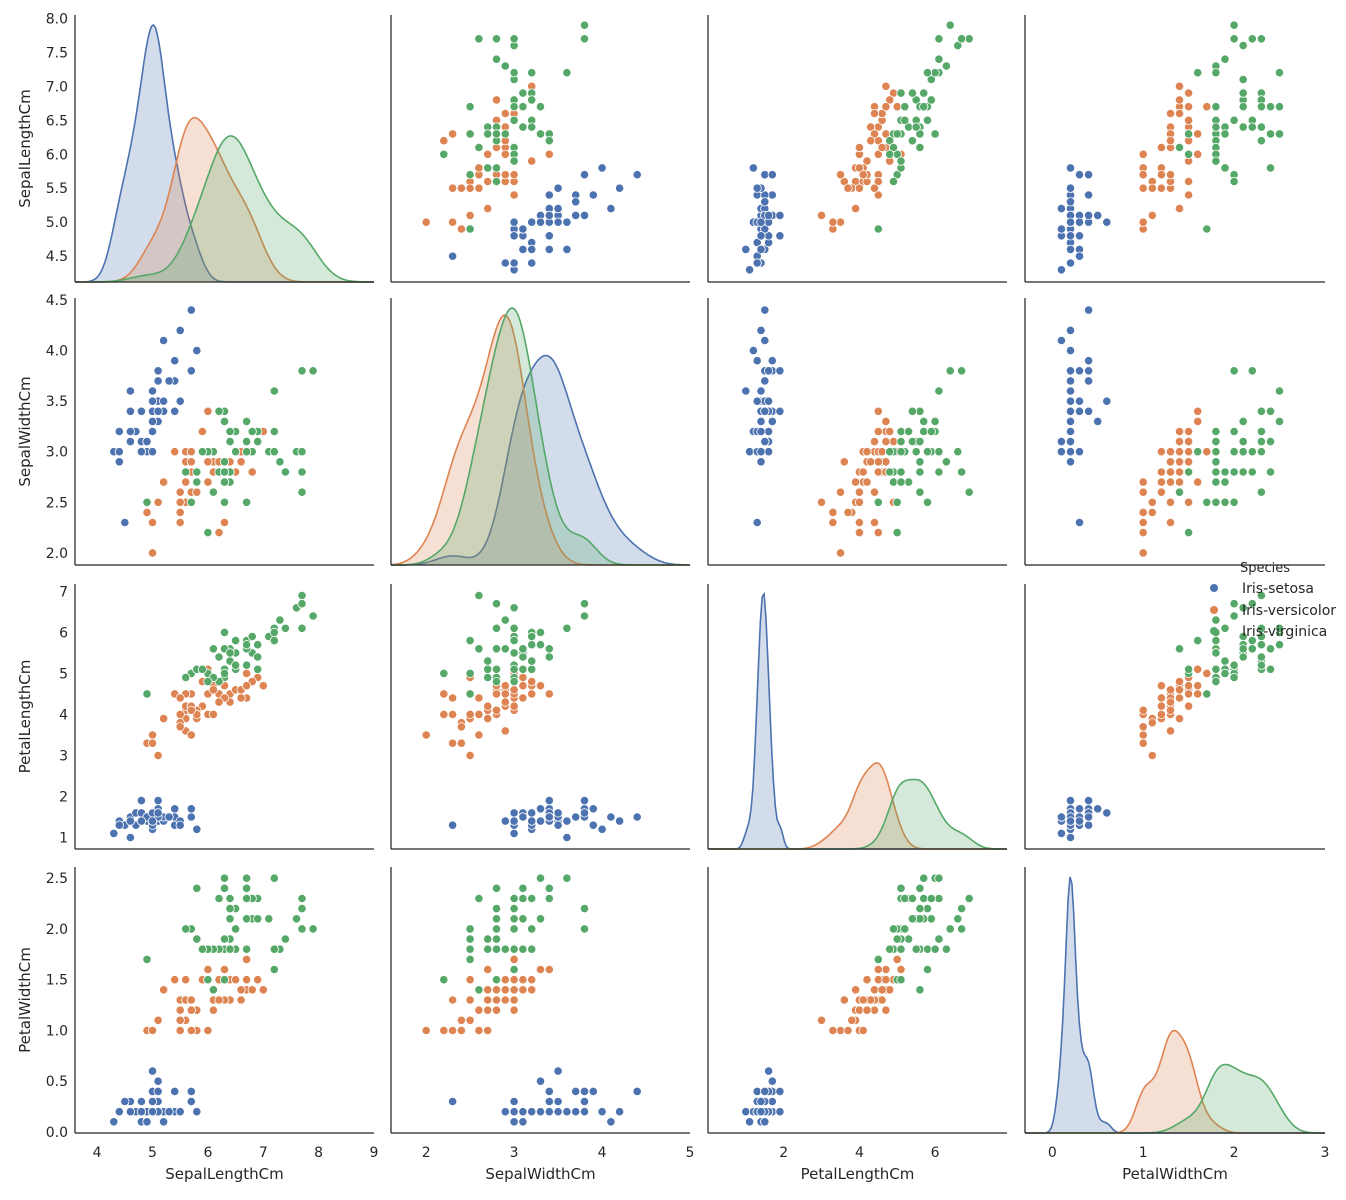  Describe the element at coordinates (540, 436) in the screenshot. I see `kde-fill-virginica` at that location.